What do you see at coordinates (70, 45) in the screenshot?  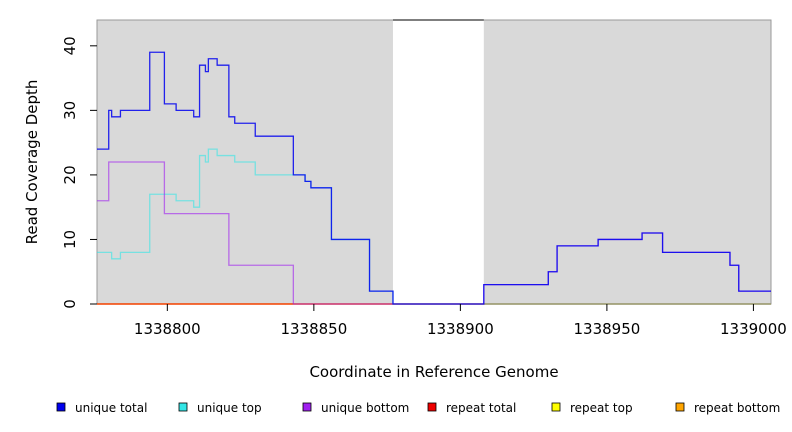 I see `y-tick-label: 40` at bounding box center [70, 45].